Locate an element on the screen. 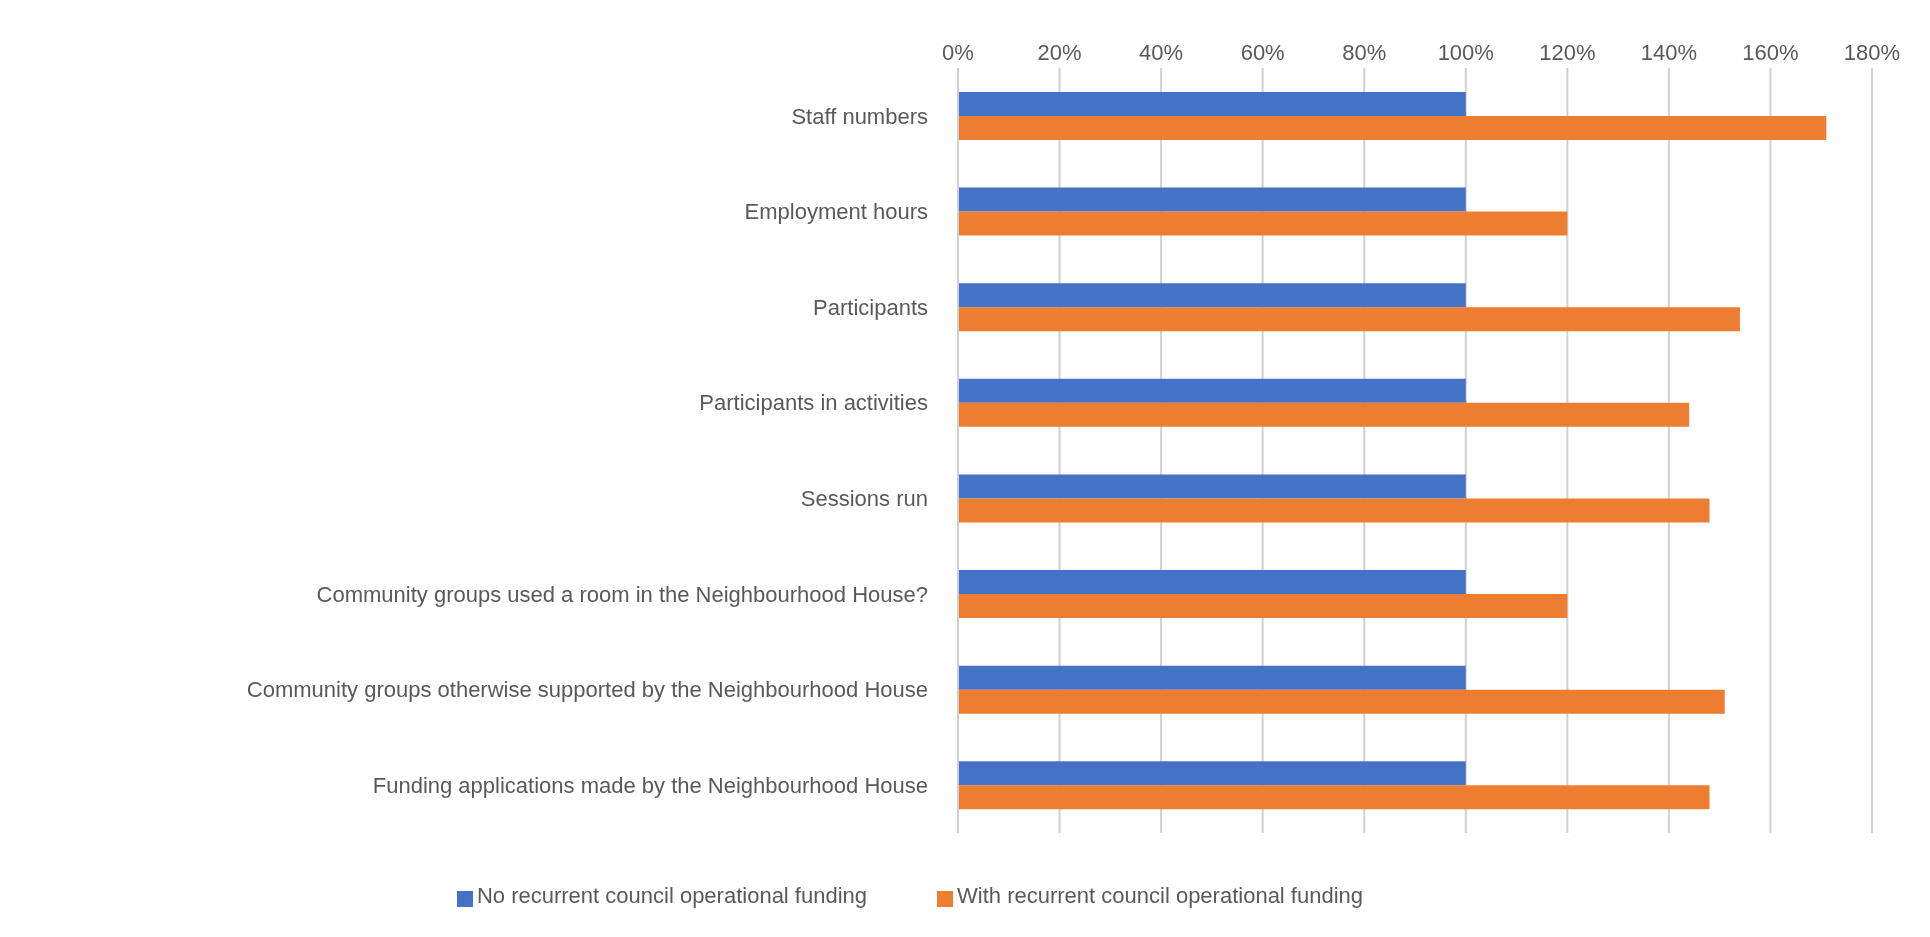  x-tick-label: 60% is located at coordinates (1262, 52).